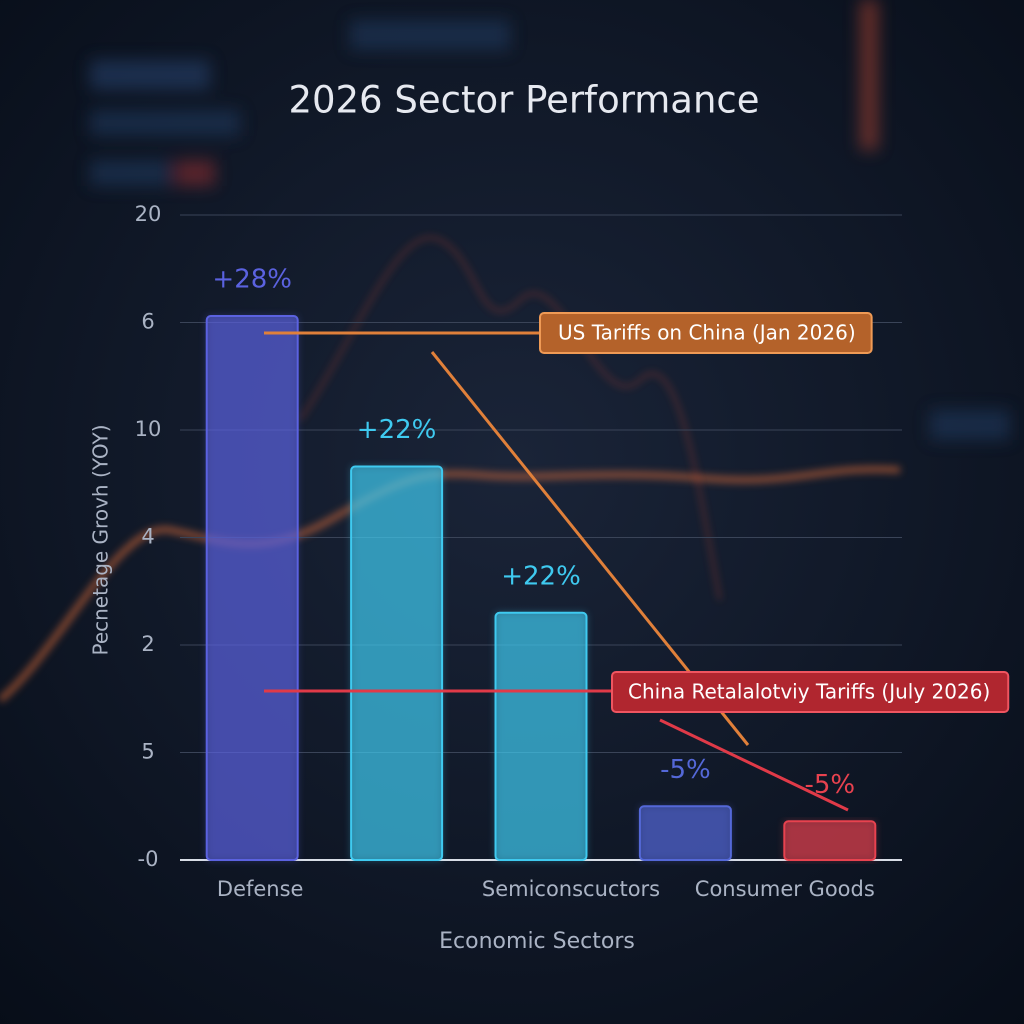  What do you see at coordinates (148, 214) in the screenshot?
I see `y-tick-label: 20` at bounding box center [148, 214].